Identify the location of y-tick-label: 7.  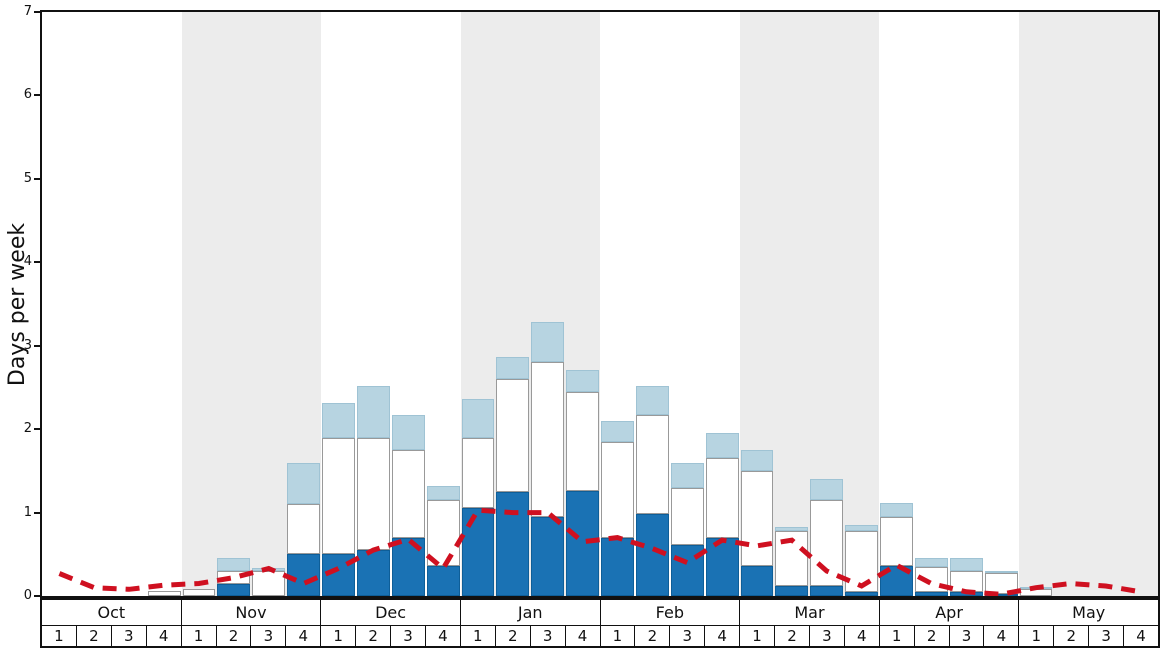
(27, 11).